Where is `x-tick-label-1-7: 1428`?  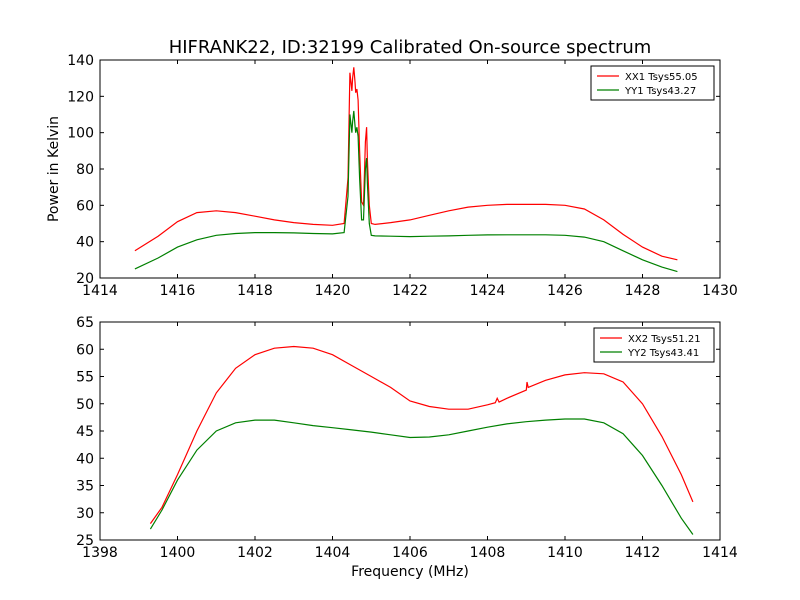 x-tick-label-1-7: 1428 is located at coordinates (643, 291).